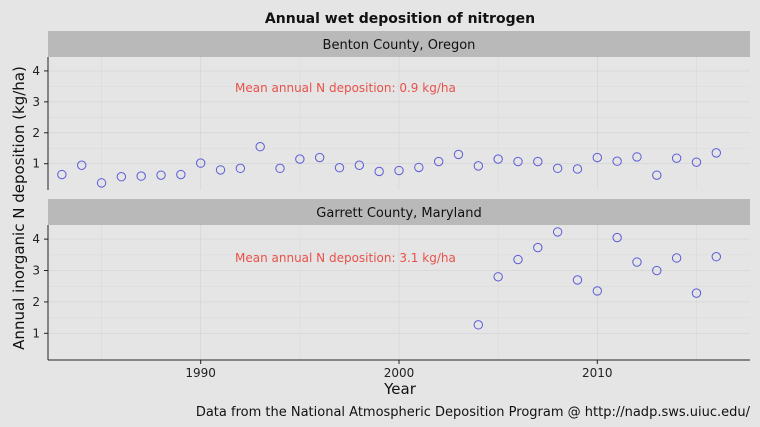  What do you see at coordinates (597, 373) in the screenshot?
I see `x-tick-label: 2010` at bounding box center [597, 373].